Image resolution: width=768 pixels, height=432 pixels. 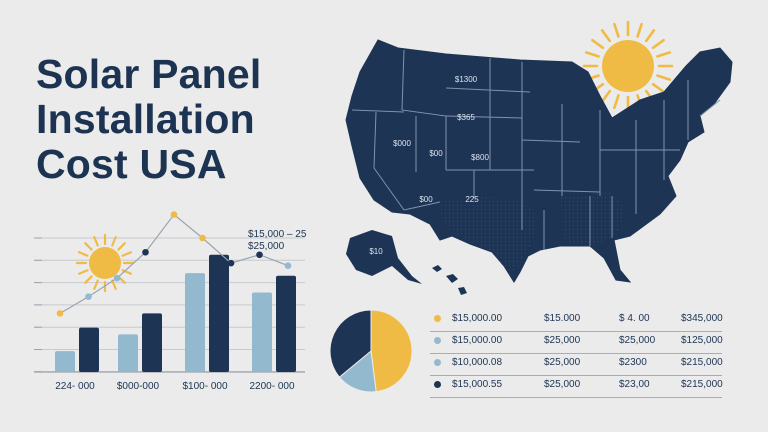 What do you see at coordinates (376, 251) in the screenshot?
I see `state-label: $10` at bounding box center [376, 251].